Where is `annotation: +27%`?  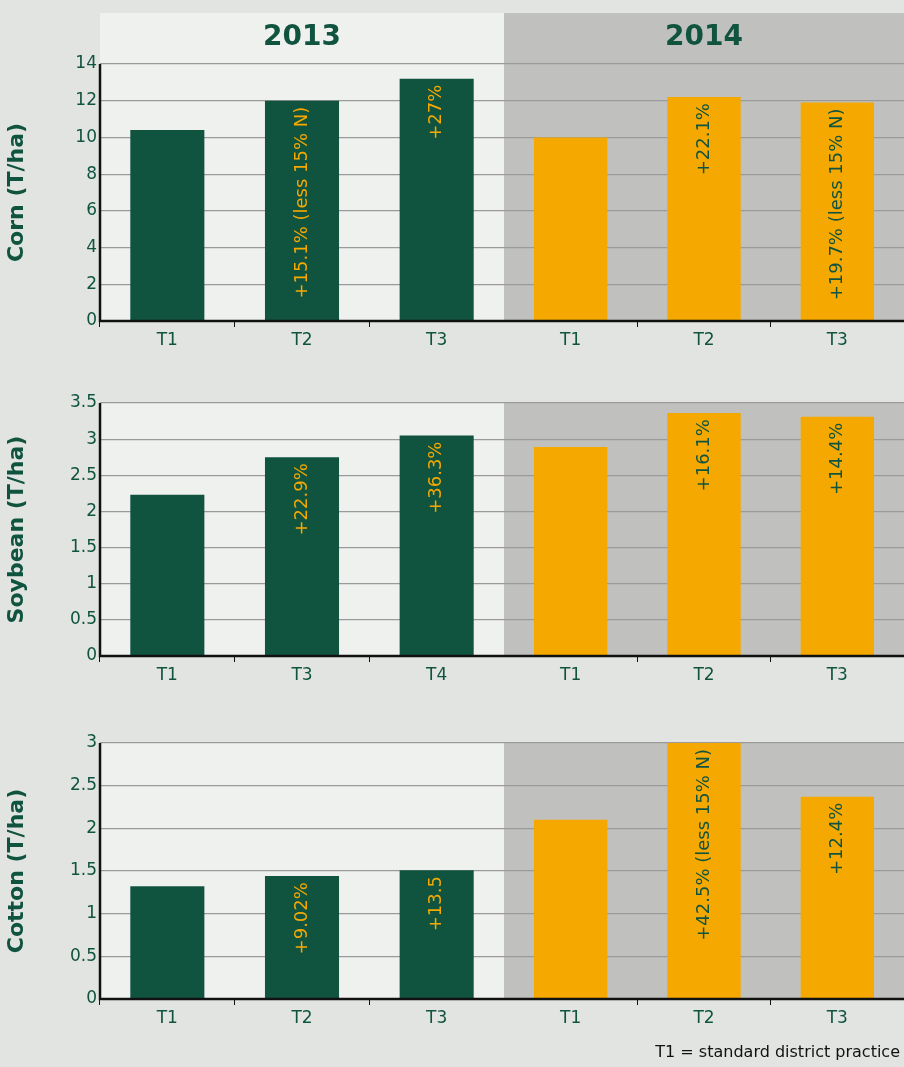
annotation: +27% is located at coordinates (435, 112).